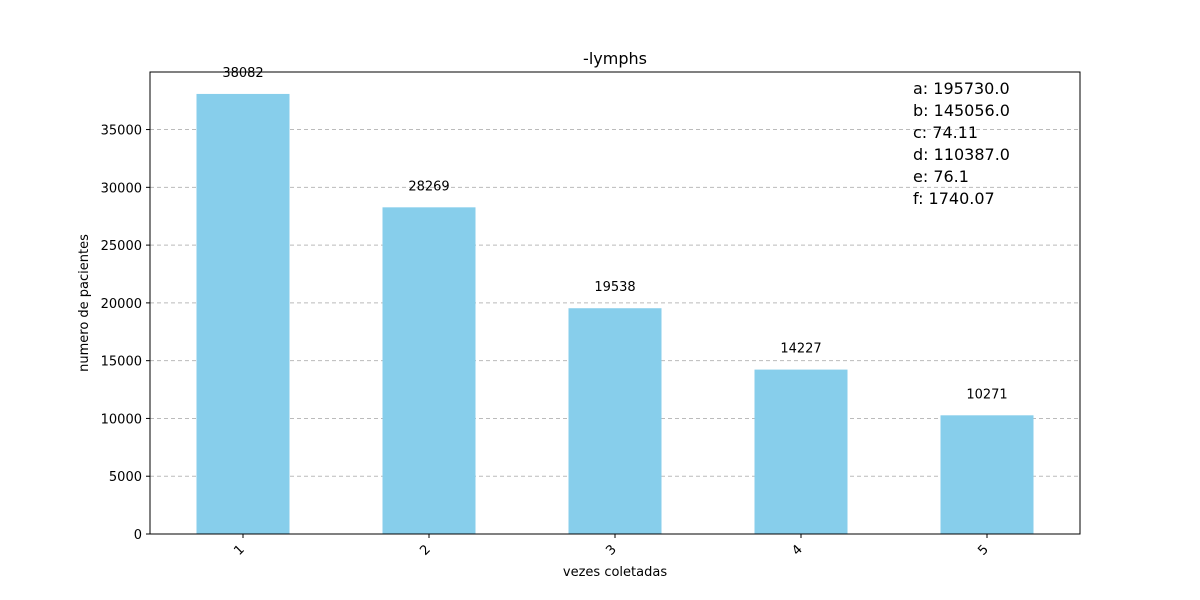 Image resolution: width=1200 pixels, height=600 pixels. I want to click on bar-value-label: 10271, so click(986, 394).